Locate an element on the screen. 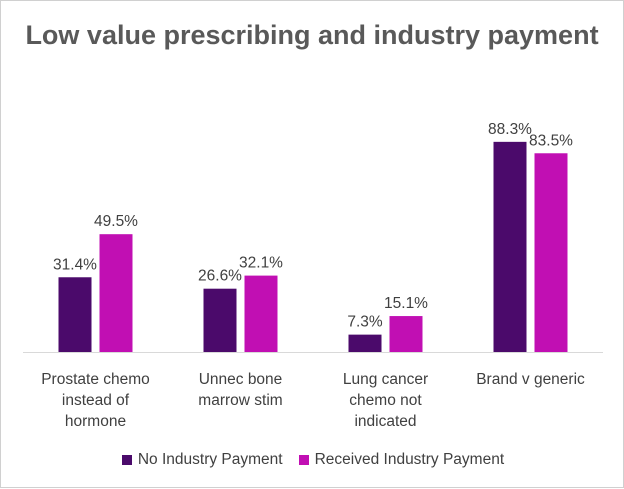 The image size is (624, 489). data-label-received-payment-1: 32.1% is located at coordinates (261, 263).